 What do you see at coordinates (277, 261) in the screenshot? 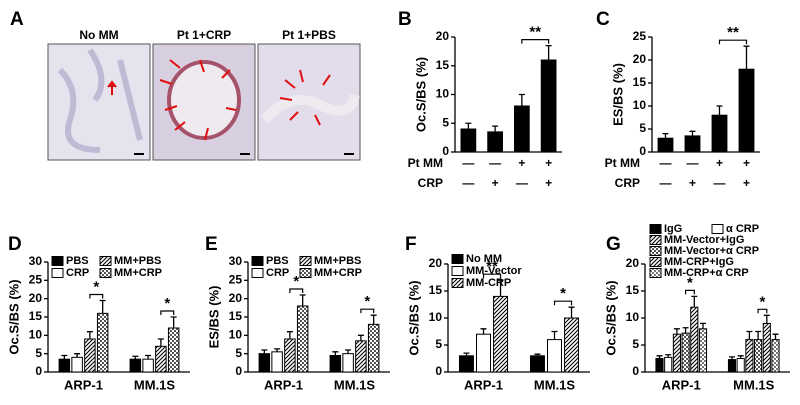
I see `legend-label: PBS` at bounding box center [277, 261].